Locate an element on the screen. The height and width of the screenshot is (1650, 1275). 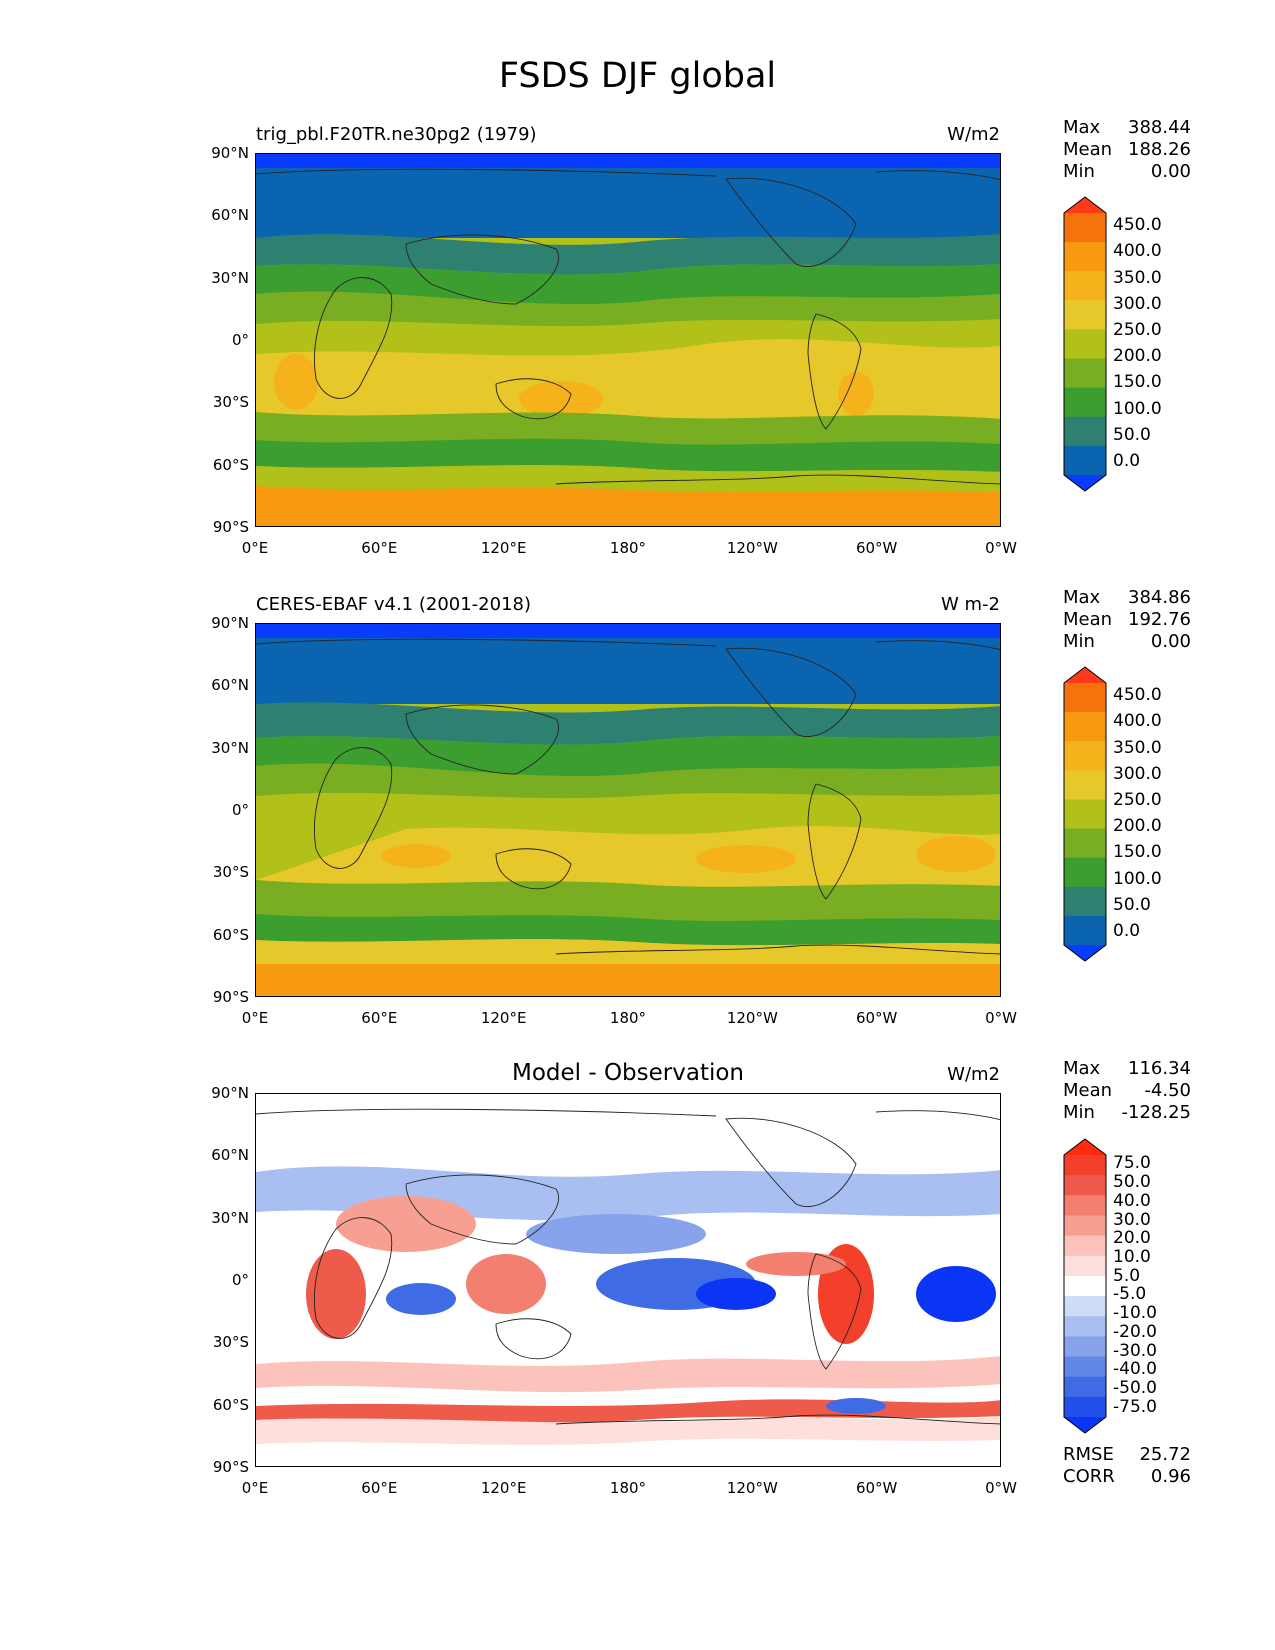
panel-2-stats: Max 384.86 Mean 192.76 Min 0.00 is located at coordinates (1127, 620).